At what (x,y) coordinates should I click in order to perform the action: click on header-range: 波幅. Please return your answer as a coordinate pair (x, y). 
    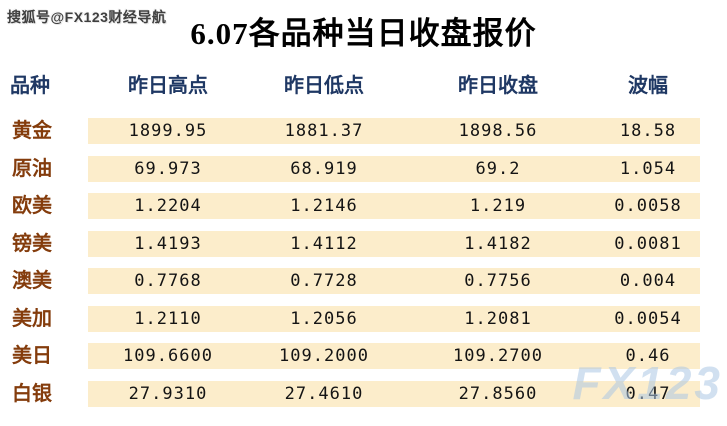
    Looking at the image, I should click on (648, 86).